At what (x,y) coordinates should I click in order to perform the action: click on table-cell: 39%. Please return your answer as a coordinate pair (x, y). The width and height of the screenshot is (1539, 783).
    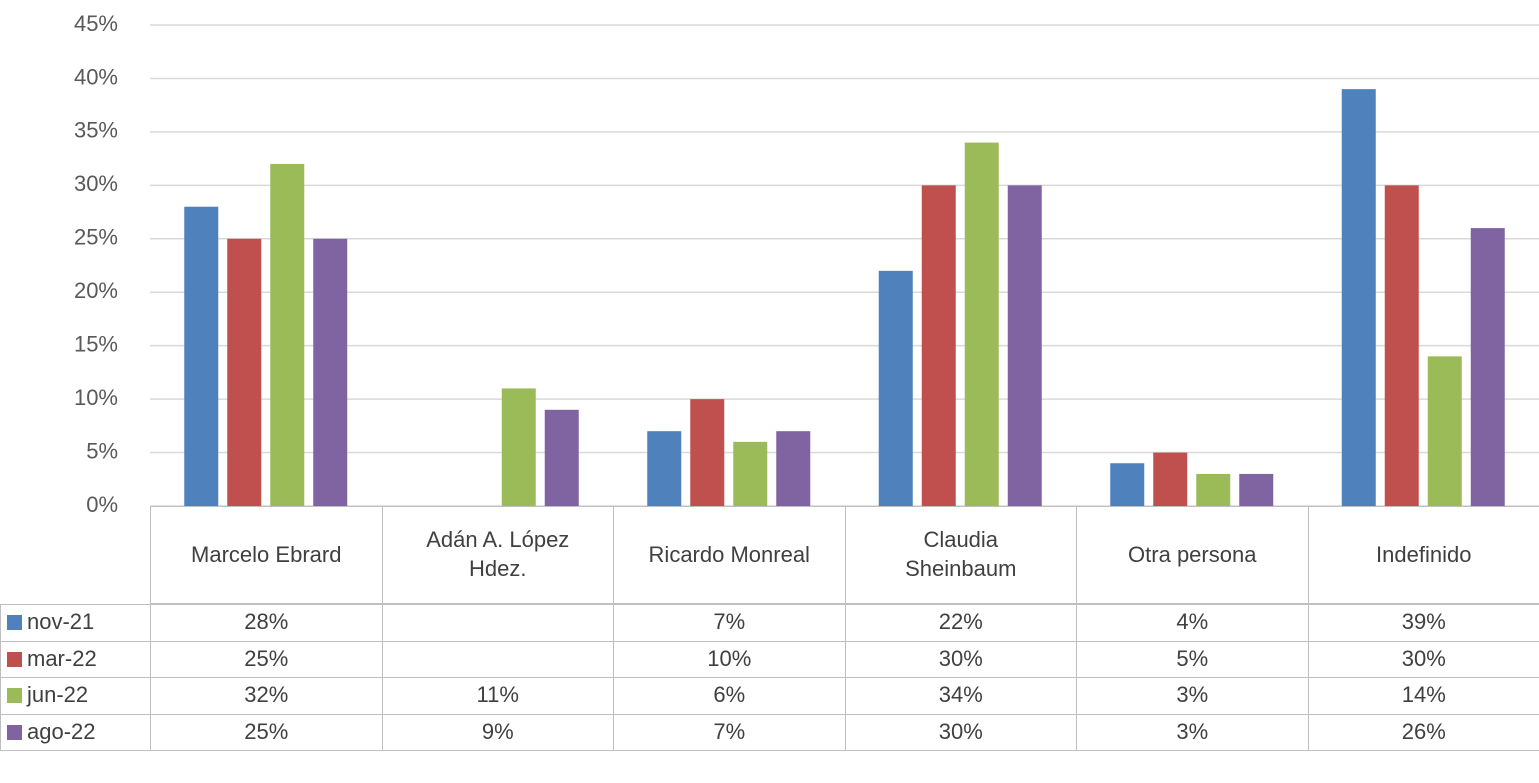
    Looking at the image, I should click on (1423, 623).